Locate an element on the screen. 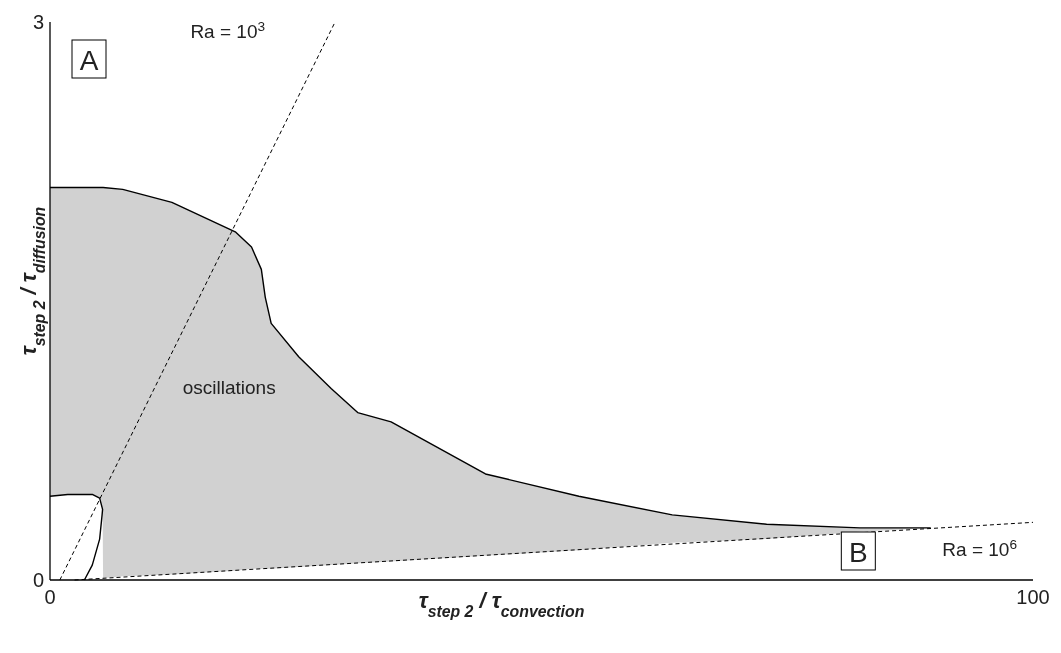 The height and width of the screenshot is (653, 1061). annotation: B is located at coordinates (858, 552).